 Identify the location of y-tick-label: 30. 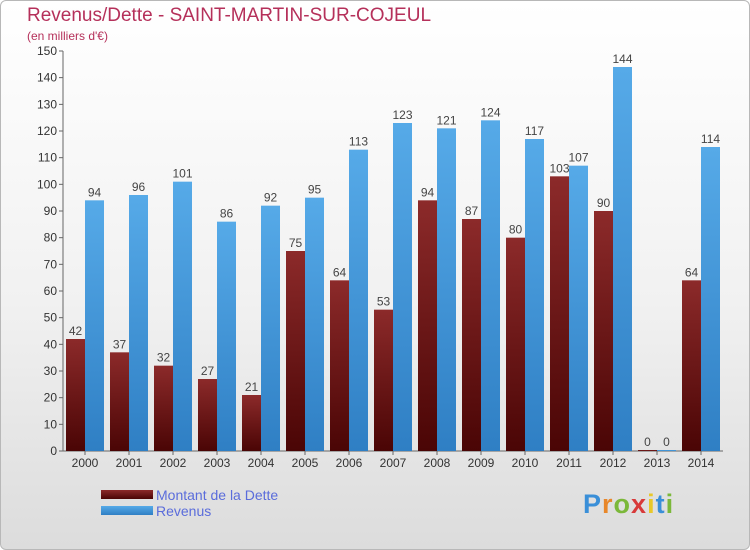
(51, 371).